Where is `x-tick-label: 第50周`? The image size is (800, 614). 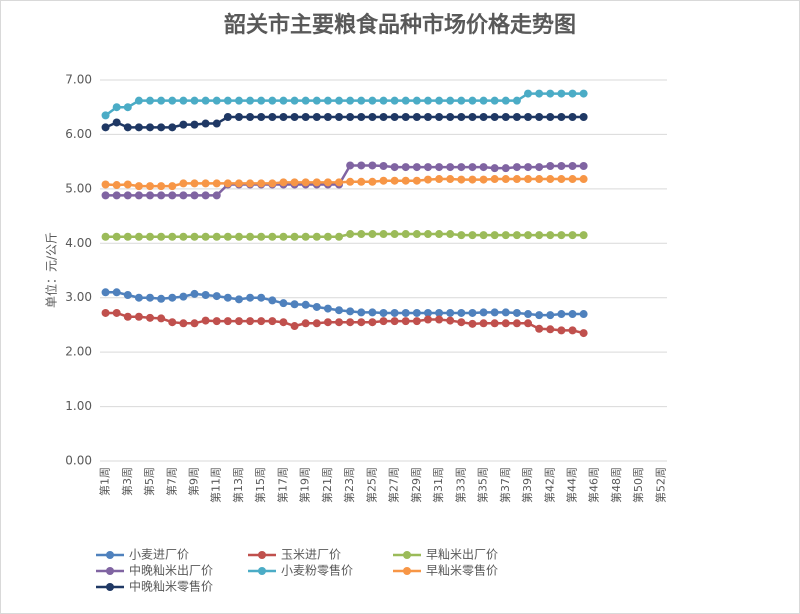
x-tick-label: 第50周 is located at coordinates (638, 485).